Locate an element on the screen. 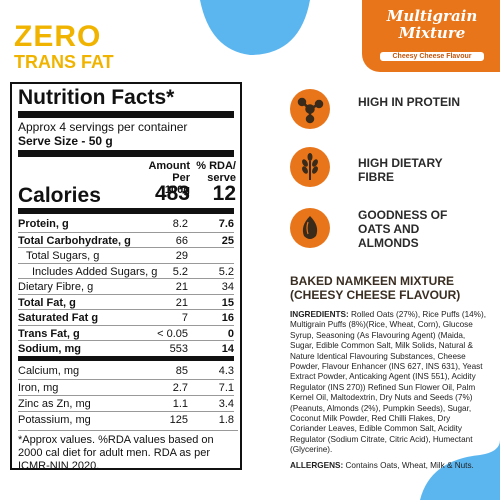 The width and height of the screenshot is (500, 500). nutrient-row: Iron, mg 2.7 7.1 is located at coordinates (126, 387).